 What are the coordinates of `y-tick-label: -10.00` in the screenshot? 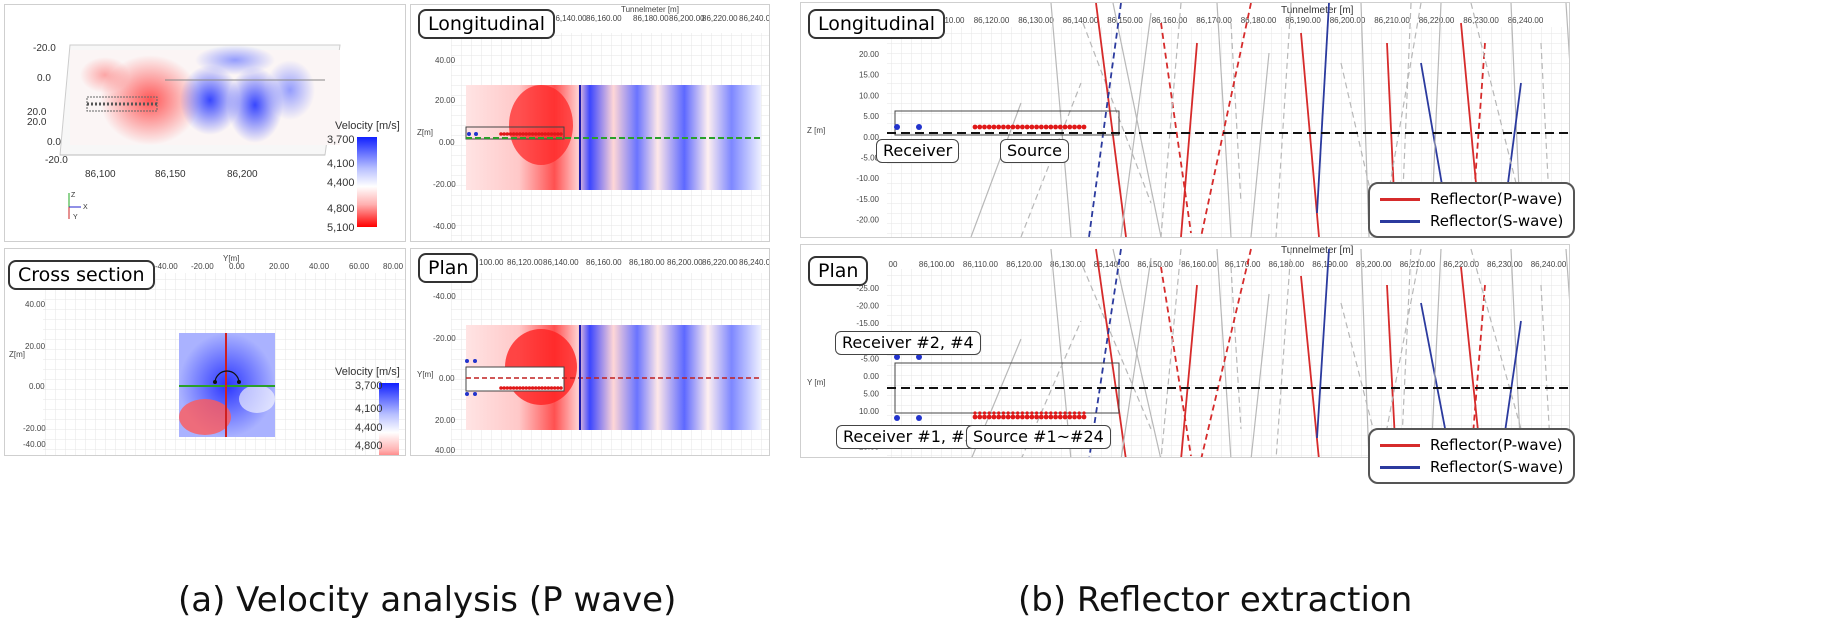 It's located at (867, 178).